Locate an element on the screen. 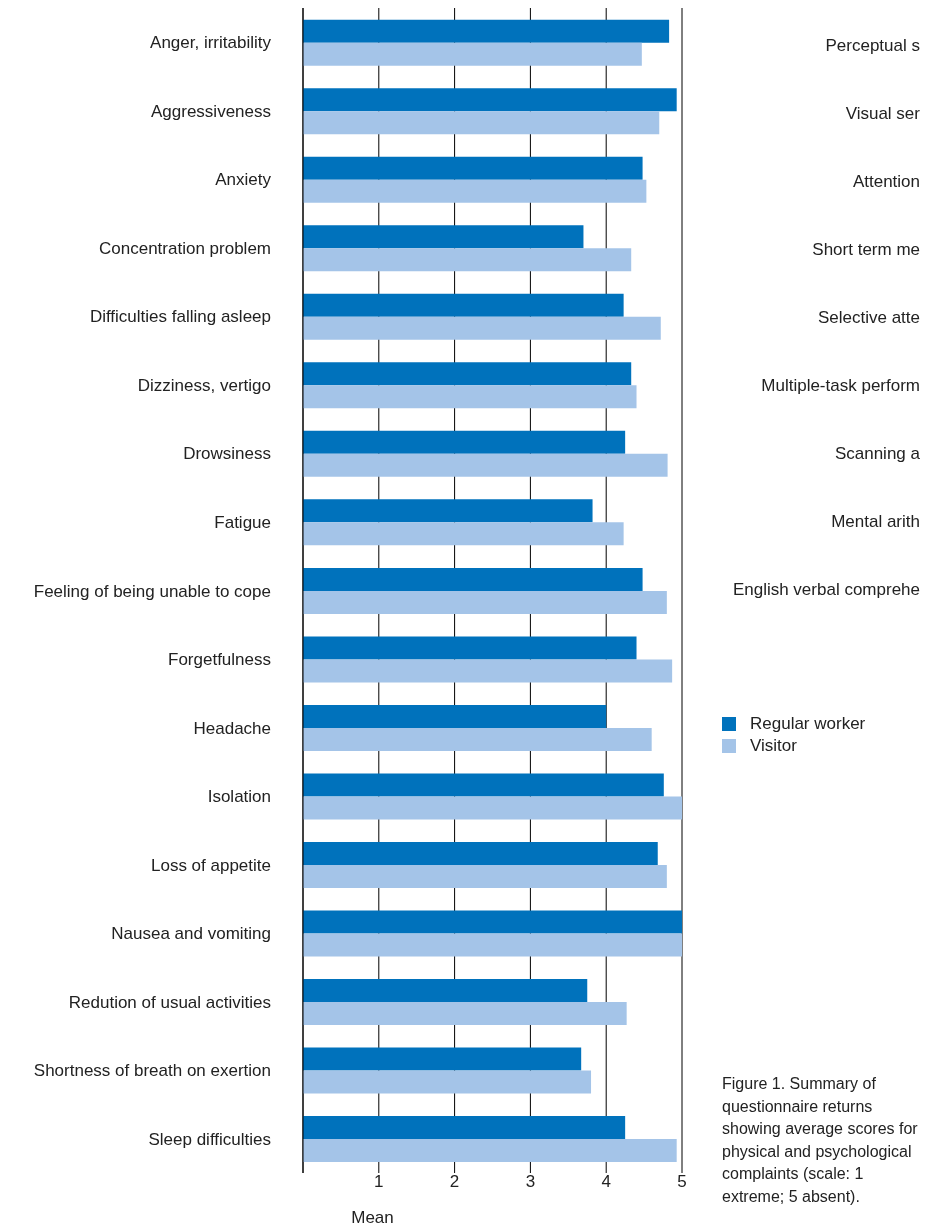  text: Perceptual s is located at coordinates (872, 46).